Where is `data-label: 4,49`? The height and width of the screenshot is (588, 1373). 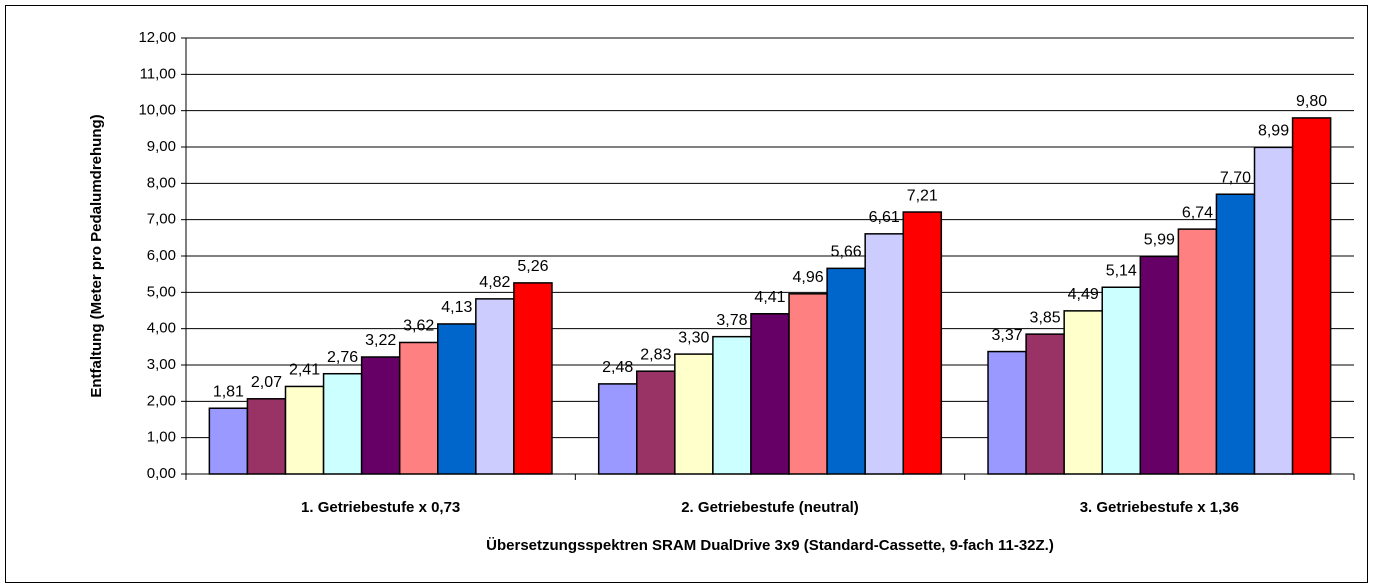 data-label: 4,49 is located at coordinates (1083, 294).